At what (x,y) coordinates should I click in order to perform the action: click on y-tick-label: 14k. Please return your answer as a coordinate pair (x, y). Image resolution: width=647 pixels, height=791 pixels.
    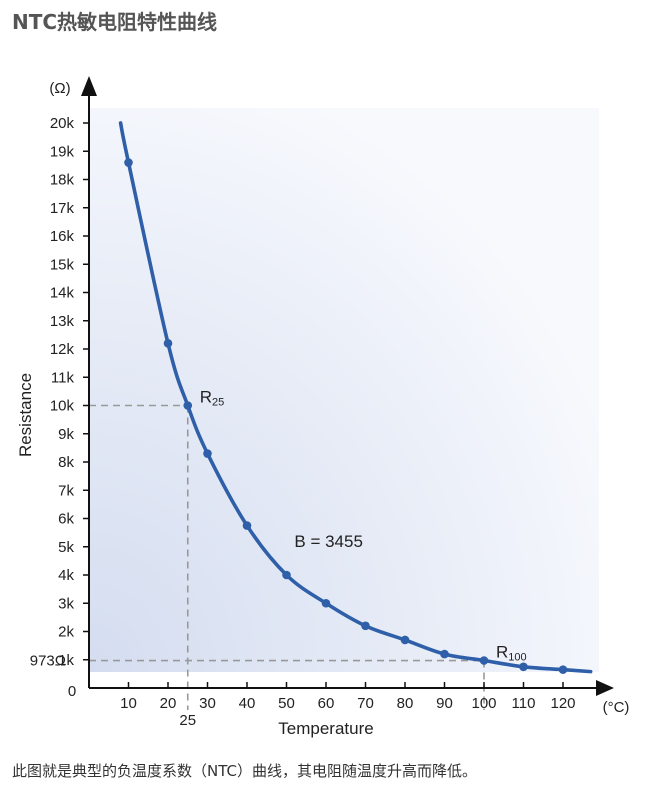
    Looking at the image, I should click on (62, 293).